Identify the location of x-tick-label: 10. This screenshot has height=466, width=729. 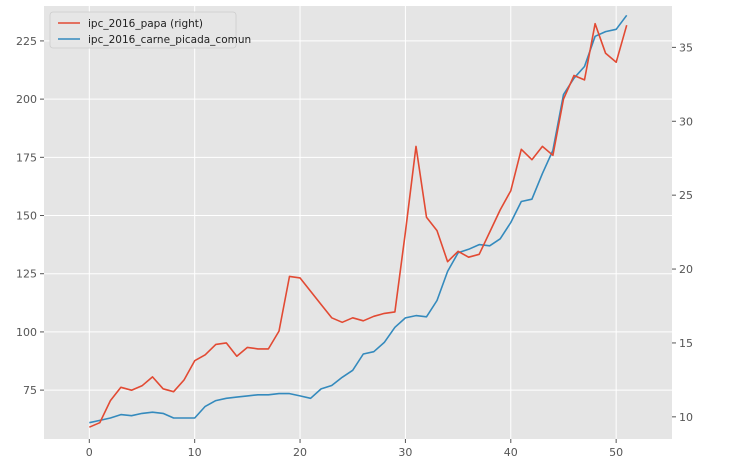
(195, 452).